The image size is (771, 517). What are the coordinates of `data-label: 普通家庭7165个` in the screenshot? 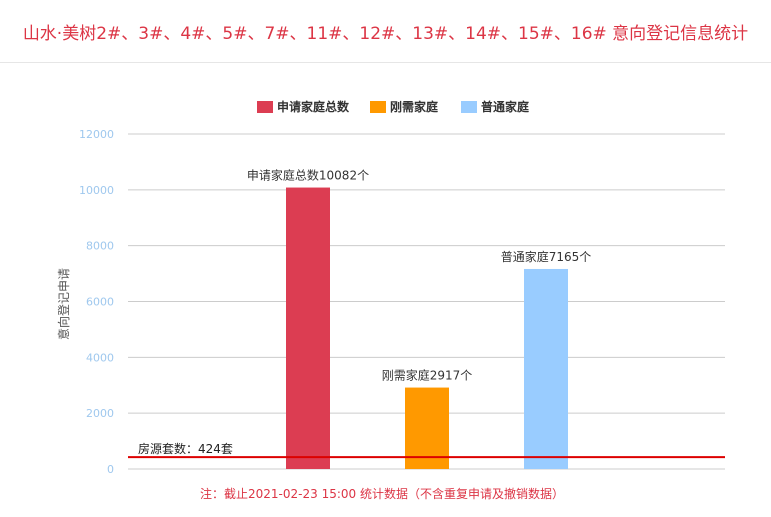 It's located at (546, 256).